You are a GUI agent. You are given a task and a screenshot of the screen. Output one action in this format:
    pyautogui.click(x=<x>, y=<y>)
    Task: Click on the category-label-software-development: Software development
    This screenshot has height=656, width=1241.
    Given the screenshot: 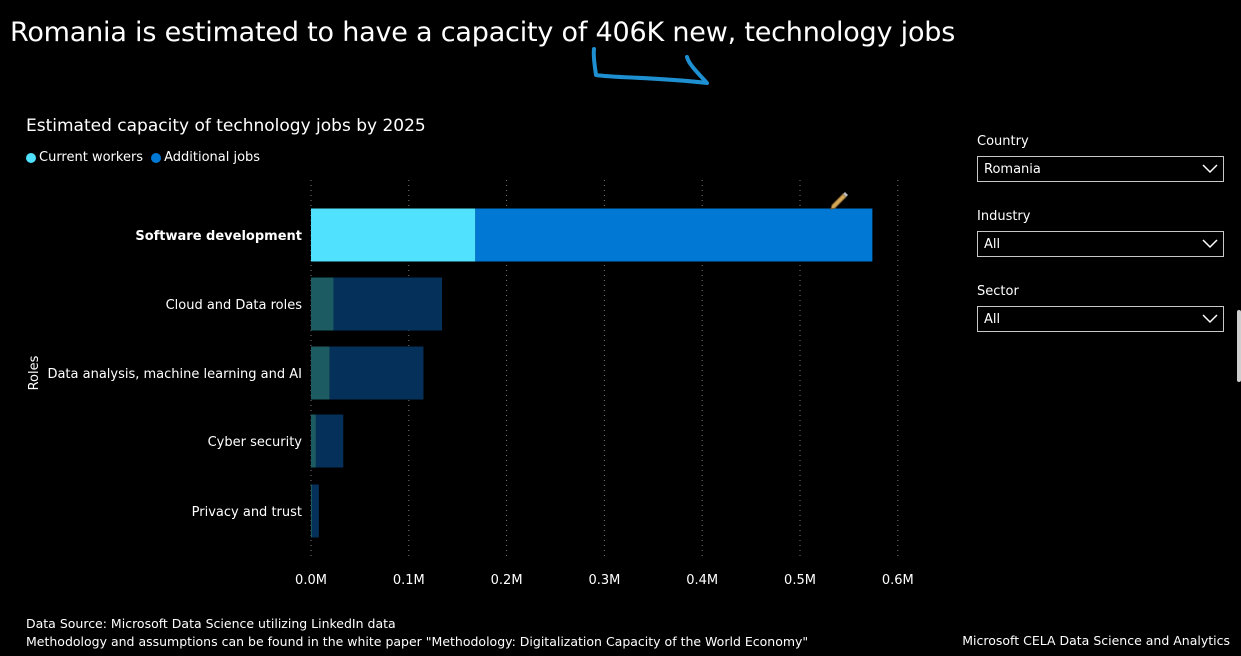 What is the action you would take?
    pyautogui.click(x=218, y=236)
    